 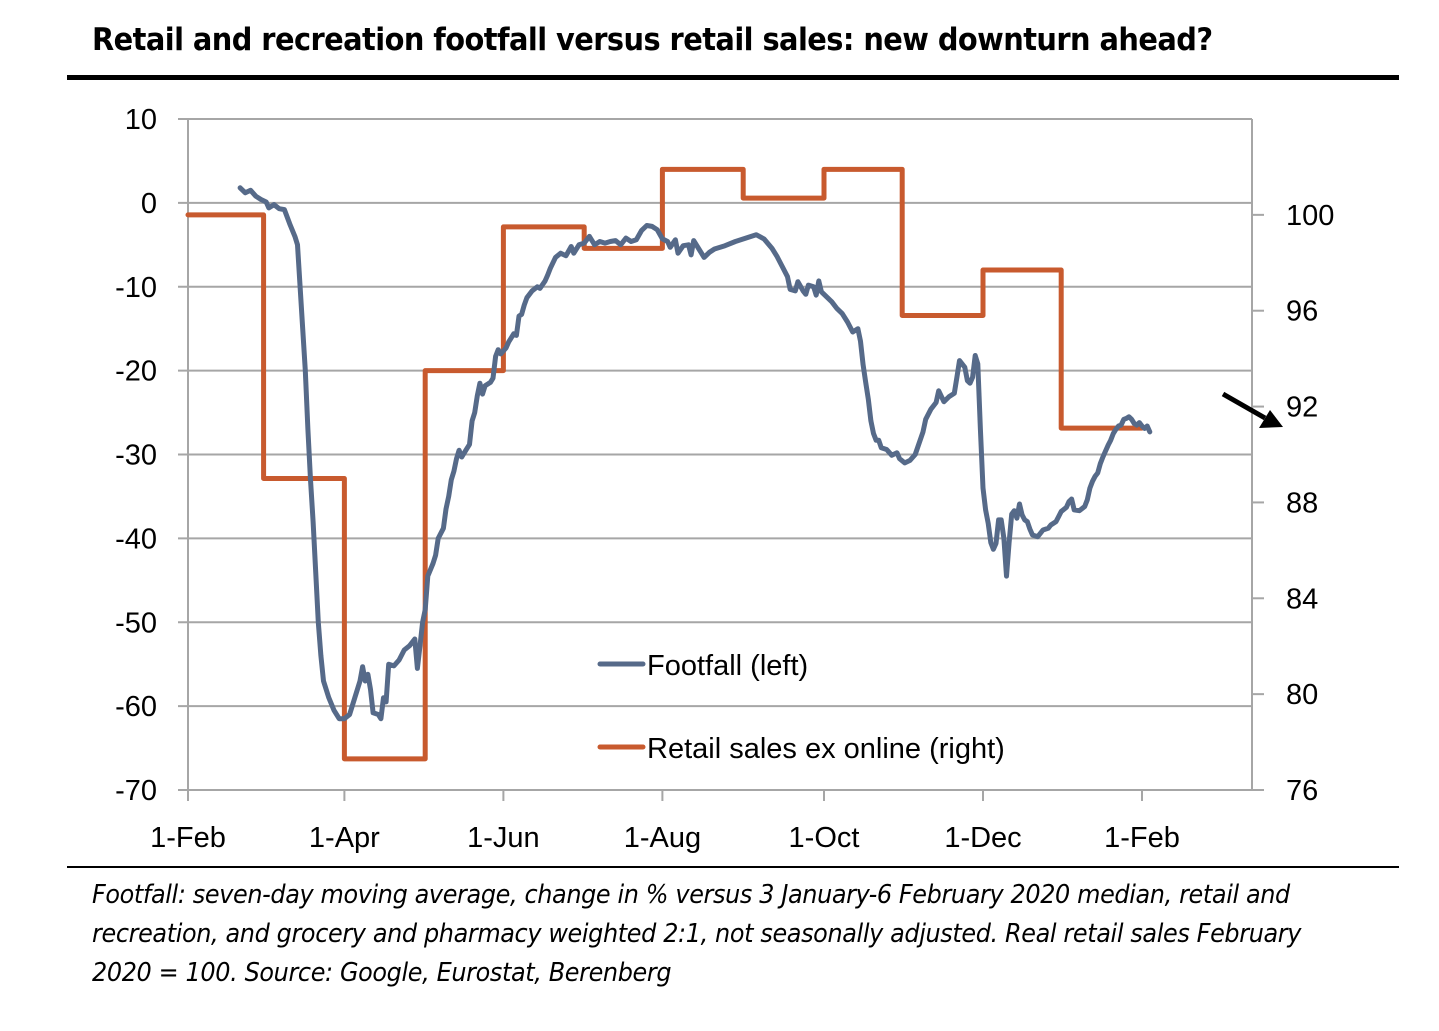 I want to click on x-tick-label: 1-Apr, so click(x=344, y=838).